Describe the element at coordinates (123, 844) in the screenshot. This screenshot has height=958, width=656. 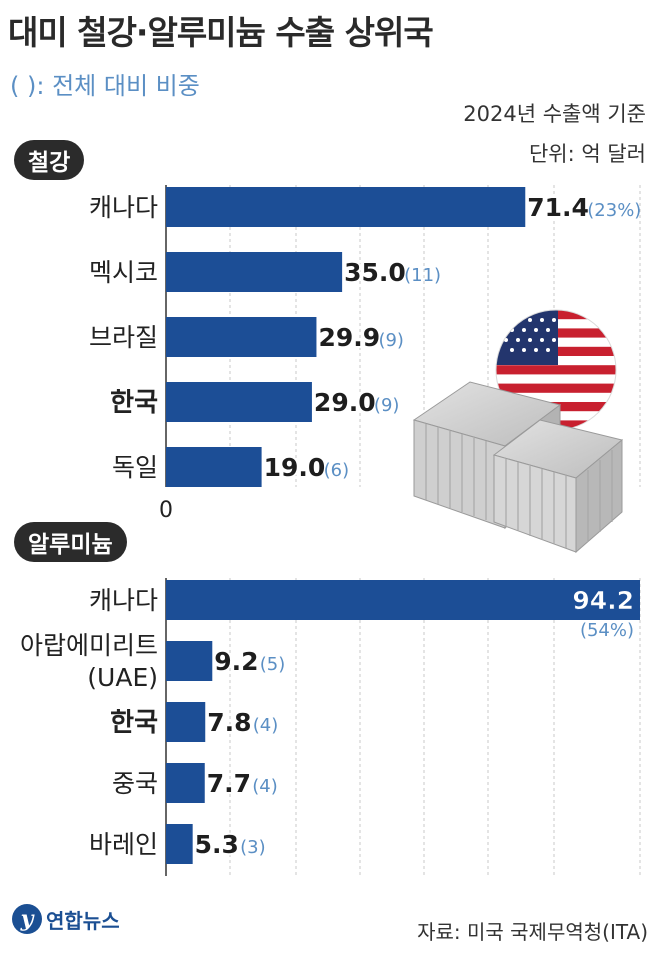
I see `category-label: 바레인` at that location.